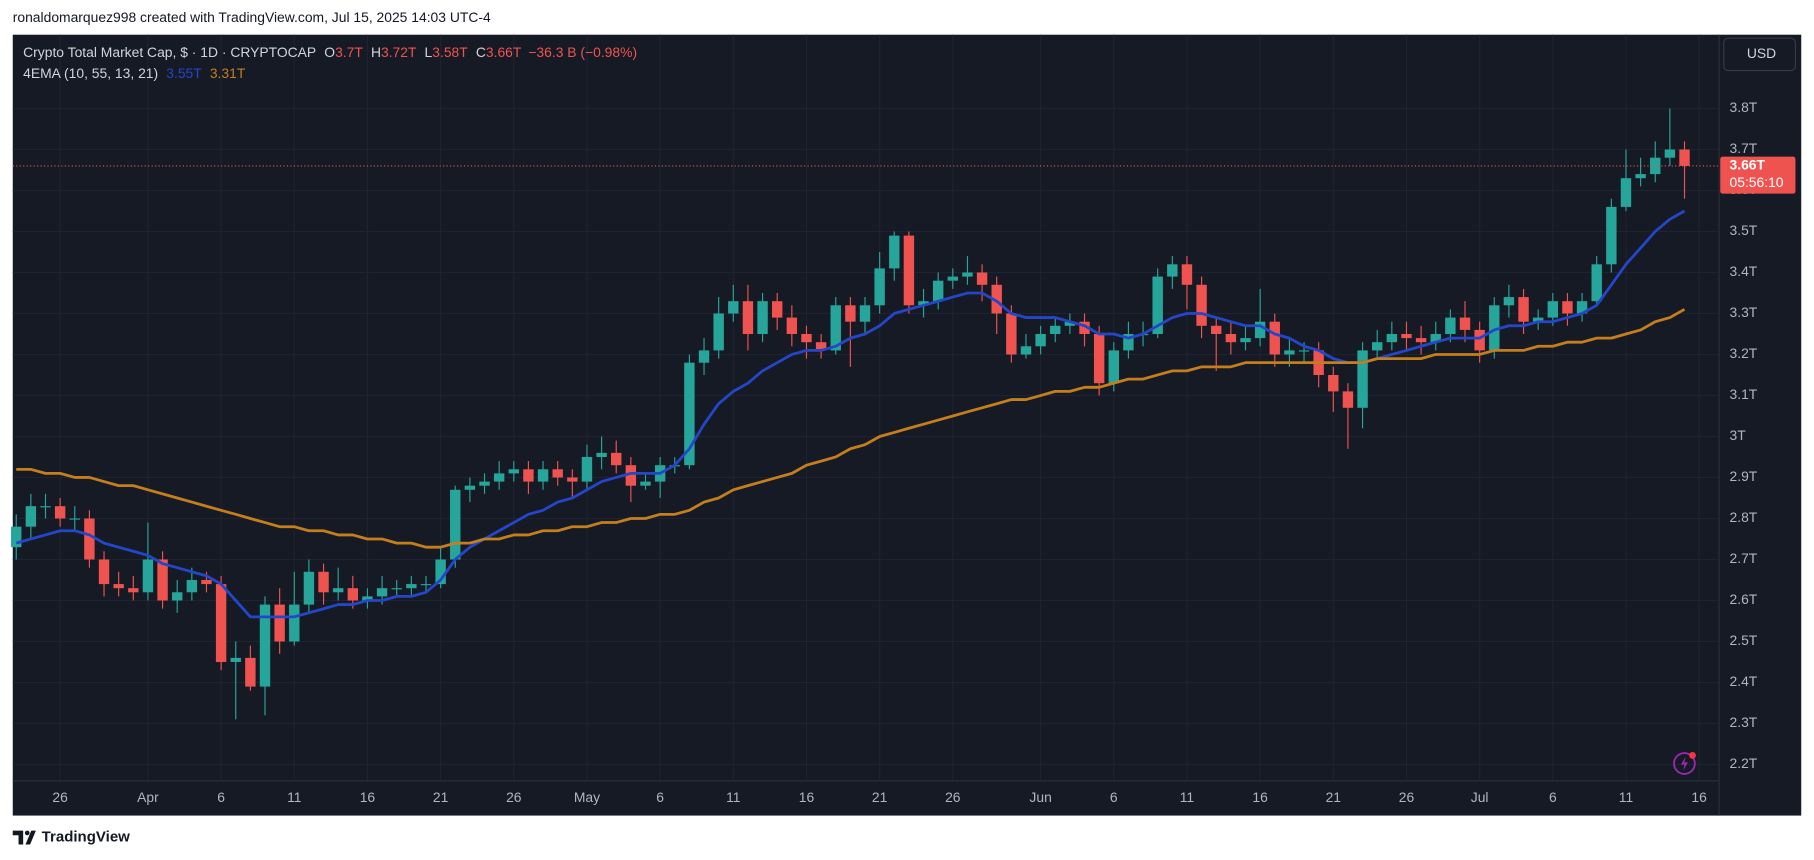 This screenshot has height=860, width=1814. Describe the element at coordinates (228, 73) in the screenshot. I see `indicator-value: 3.31T` at that location.